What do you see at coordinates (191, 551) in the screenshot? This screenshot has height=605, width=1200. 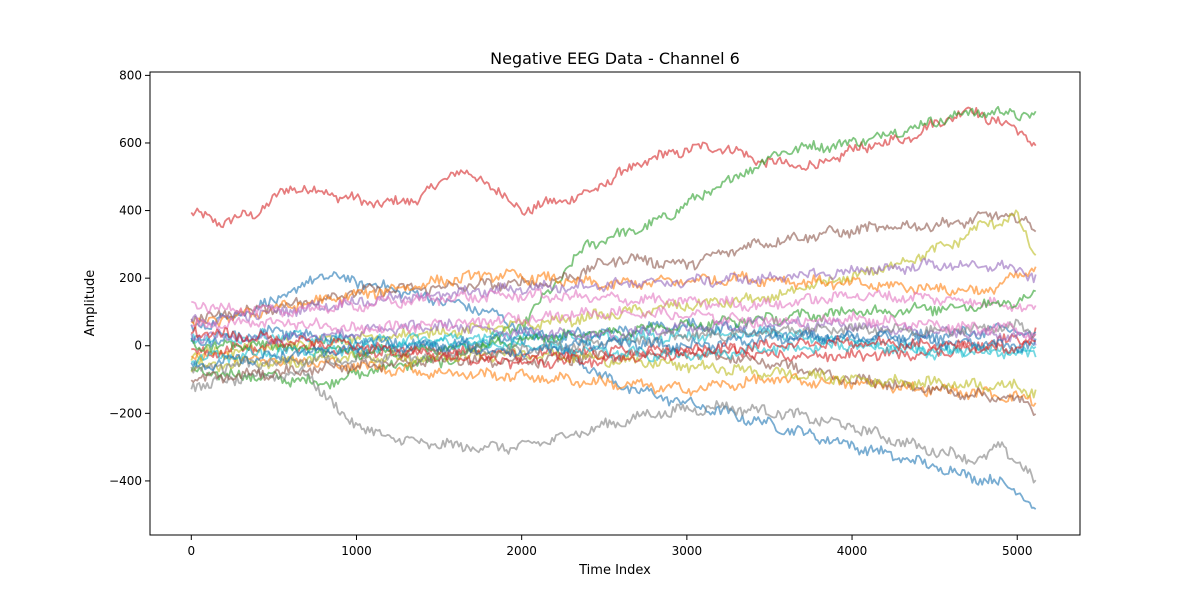 I see `x-tick-label: 0` at bounding box center [191, 551].